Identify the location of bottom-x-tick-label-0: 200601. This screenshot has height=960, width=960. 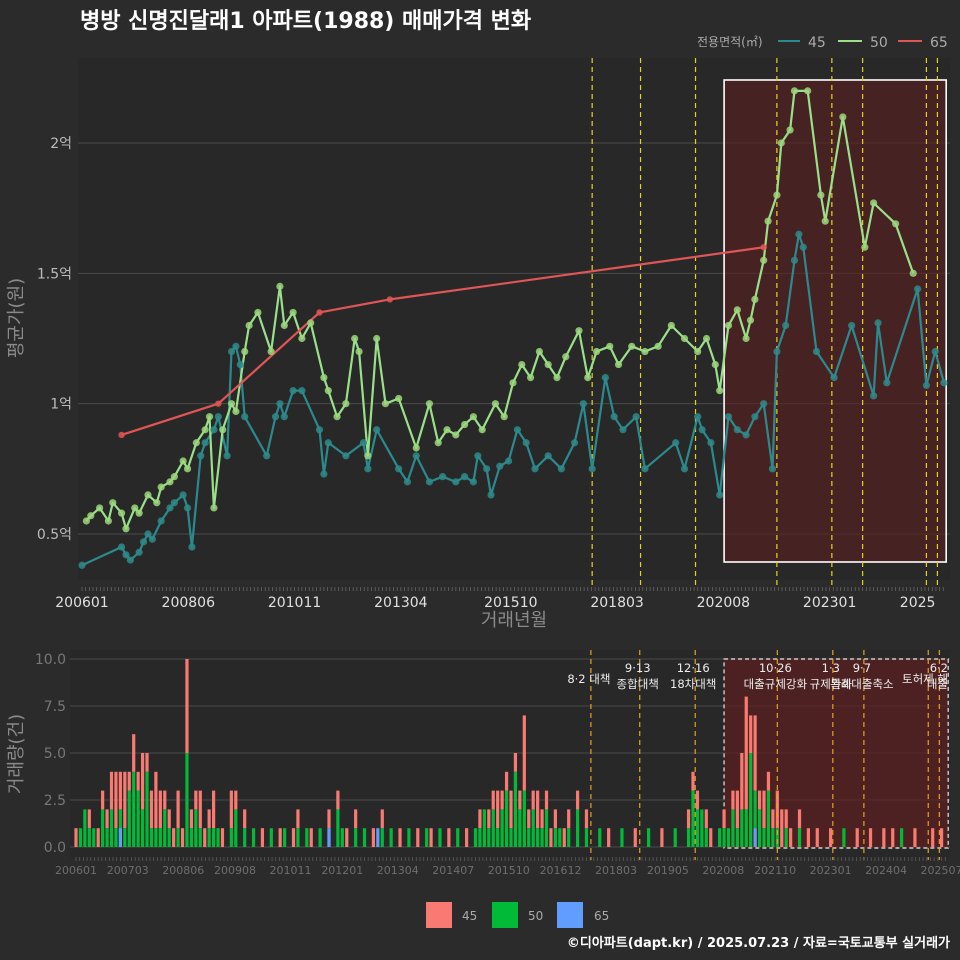
(76, 870).